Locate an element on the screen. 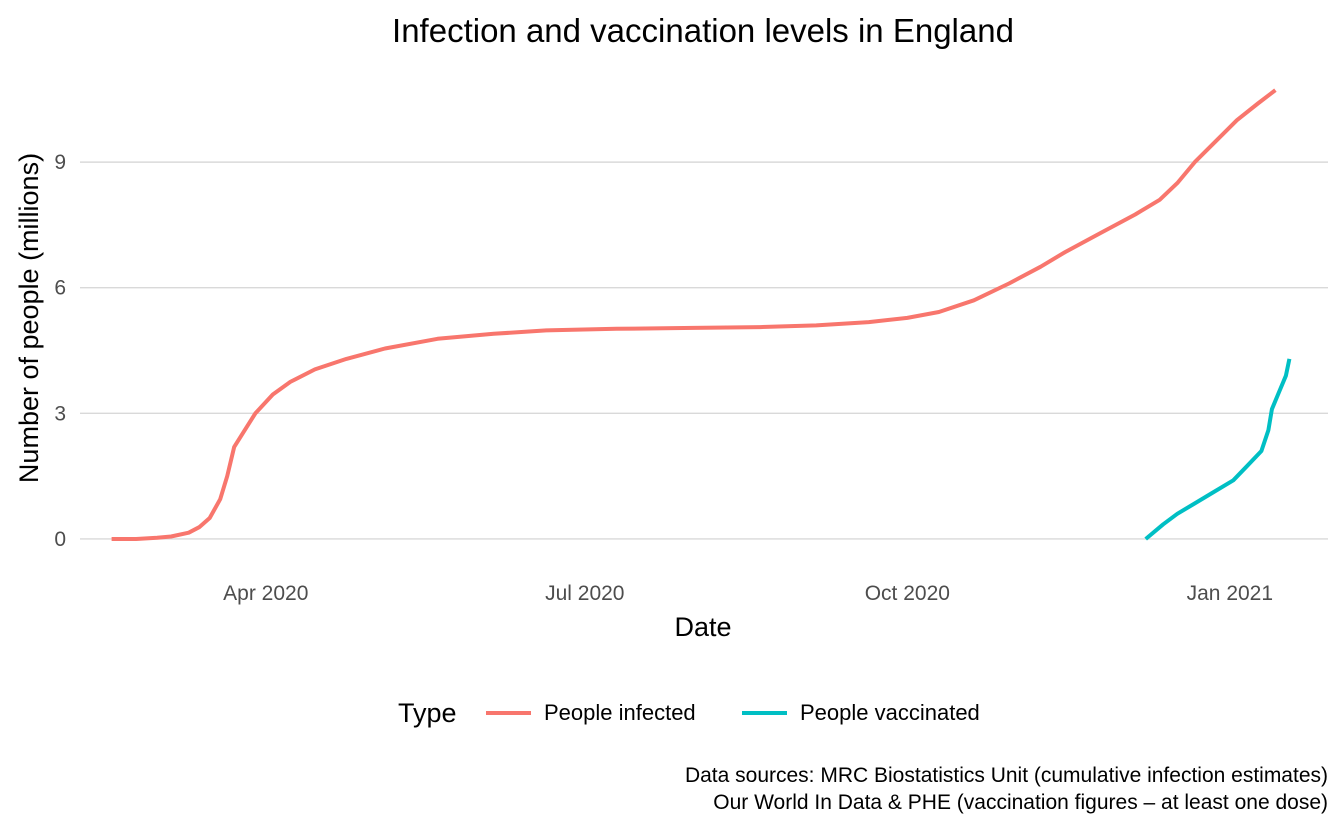 The image size is (1344, 830). legend-title: Type is located at coordinates (427, 713).